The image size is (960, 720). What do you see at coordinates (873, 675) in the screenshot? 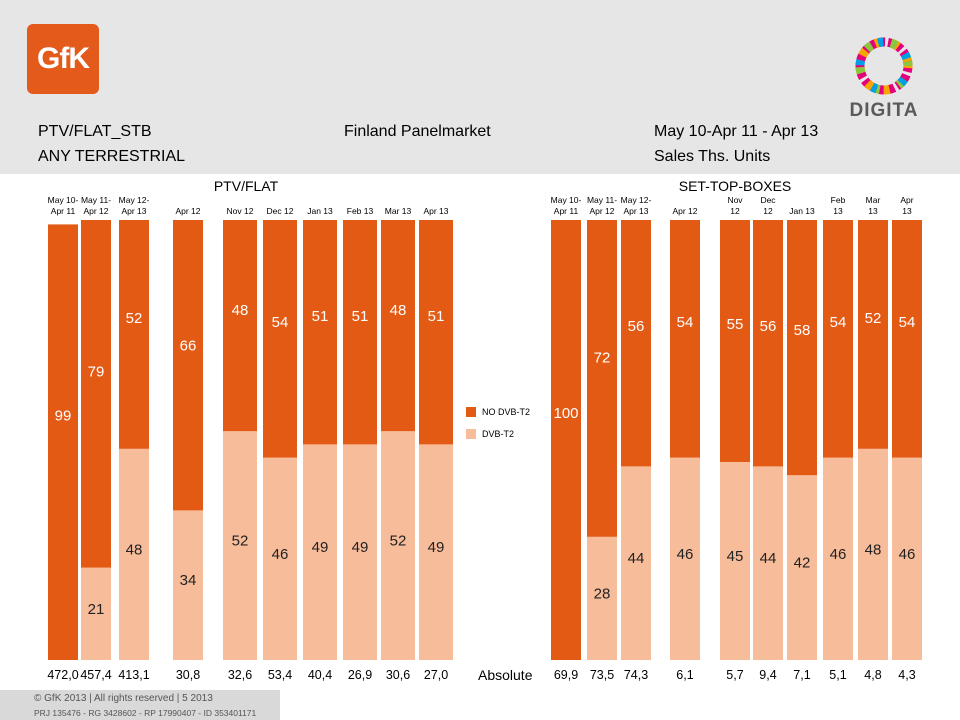
I see `absolute-value: 4,8` at bounding box center [873, 675].